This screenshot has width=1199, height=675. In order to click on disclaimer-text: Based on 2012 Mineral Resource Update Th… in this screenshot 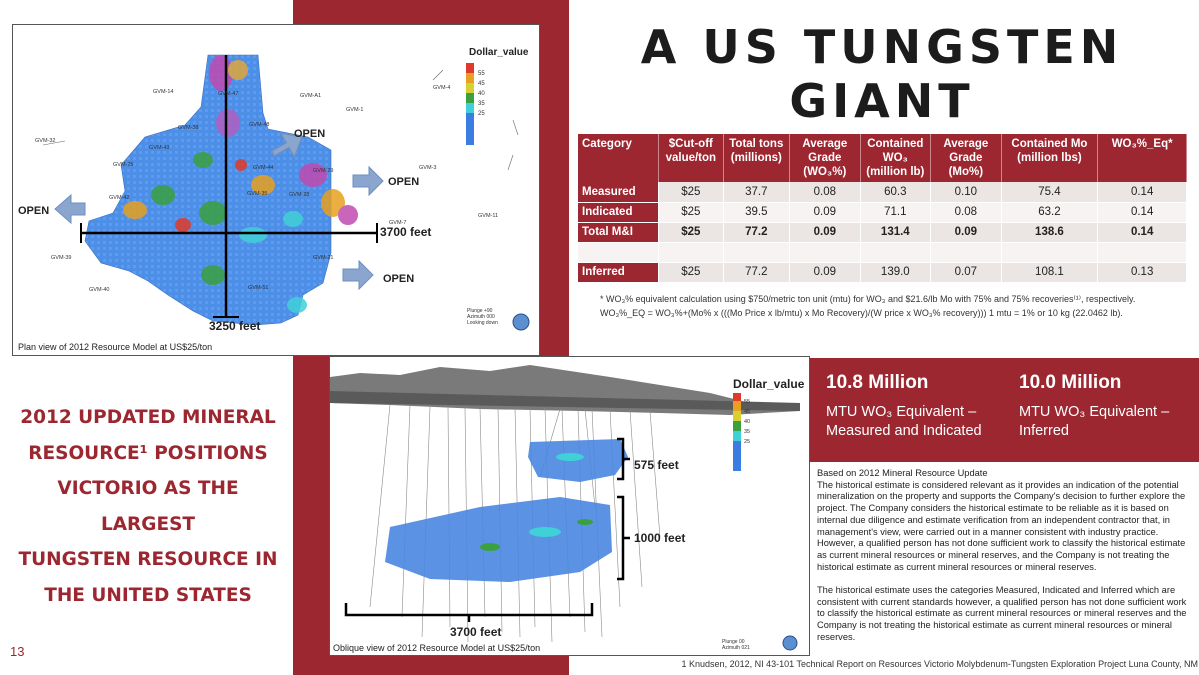, I will do `click(1005, 561)`.